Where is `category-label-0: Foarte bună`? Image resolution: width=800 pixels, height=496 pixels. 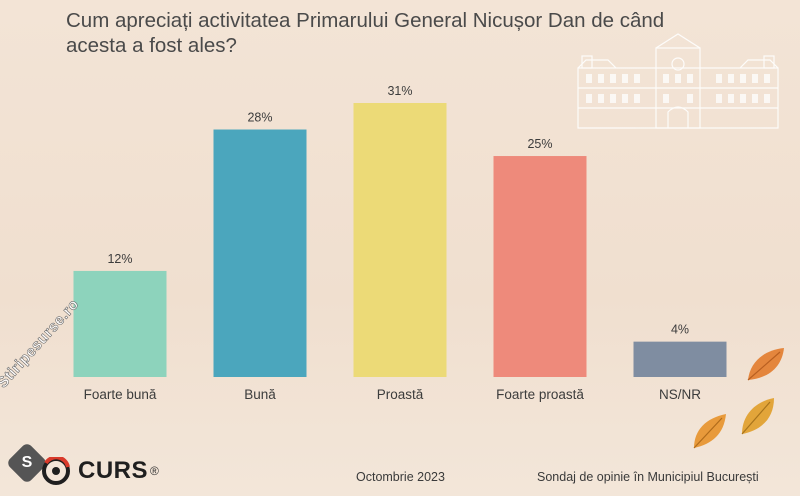
category-label-0: Foarte bună is located at coordinates (120, 394).